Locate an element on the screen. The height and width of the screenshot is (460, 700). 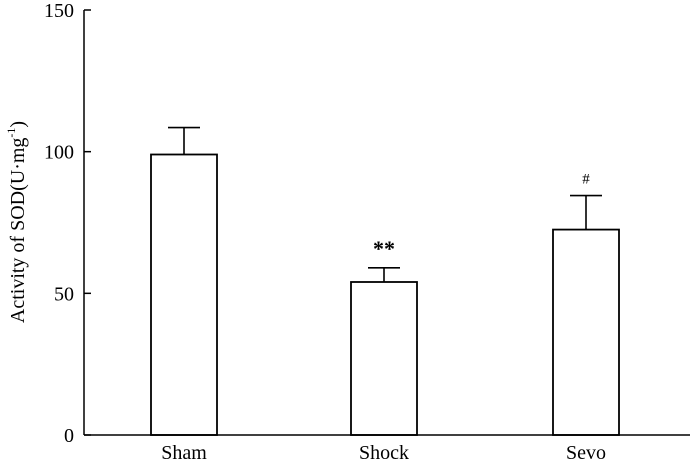
x-tick-label-shock: Shock is located at coordinates (384, 451).